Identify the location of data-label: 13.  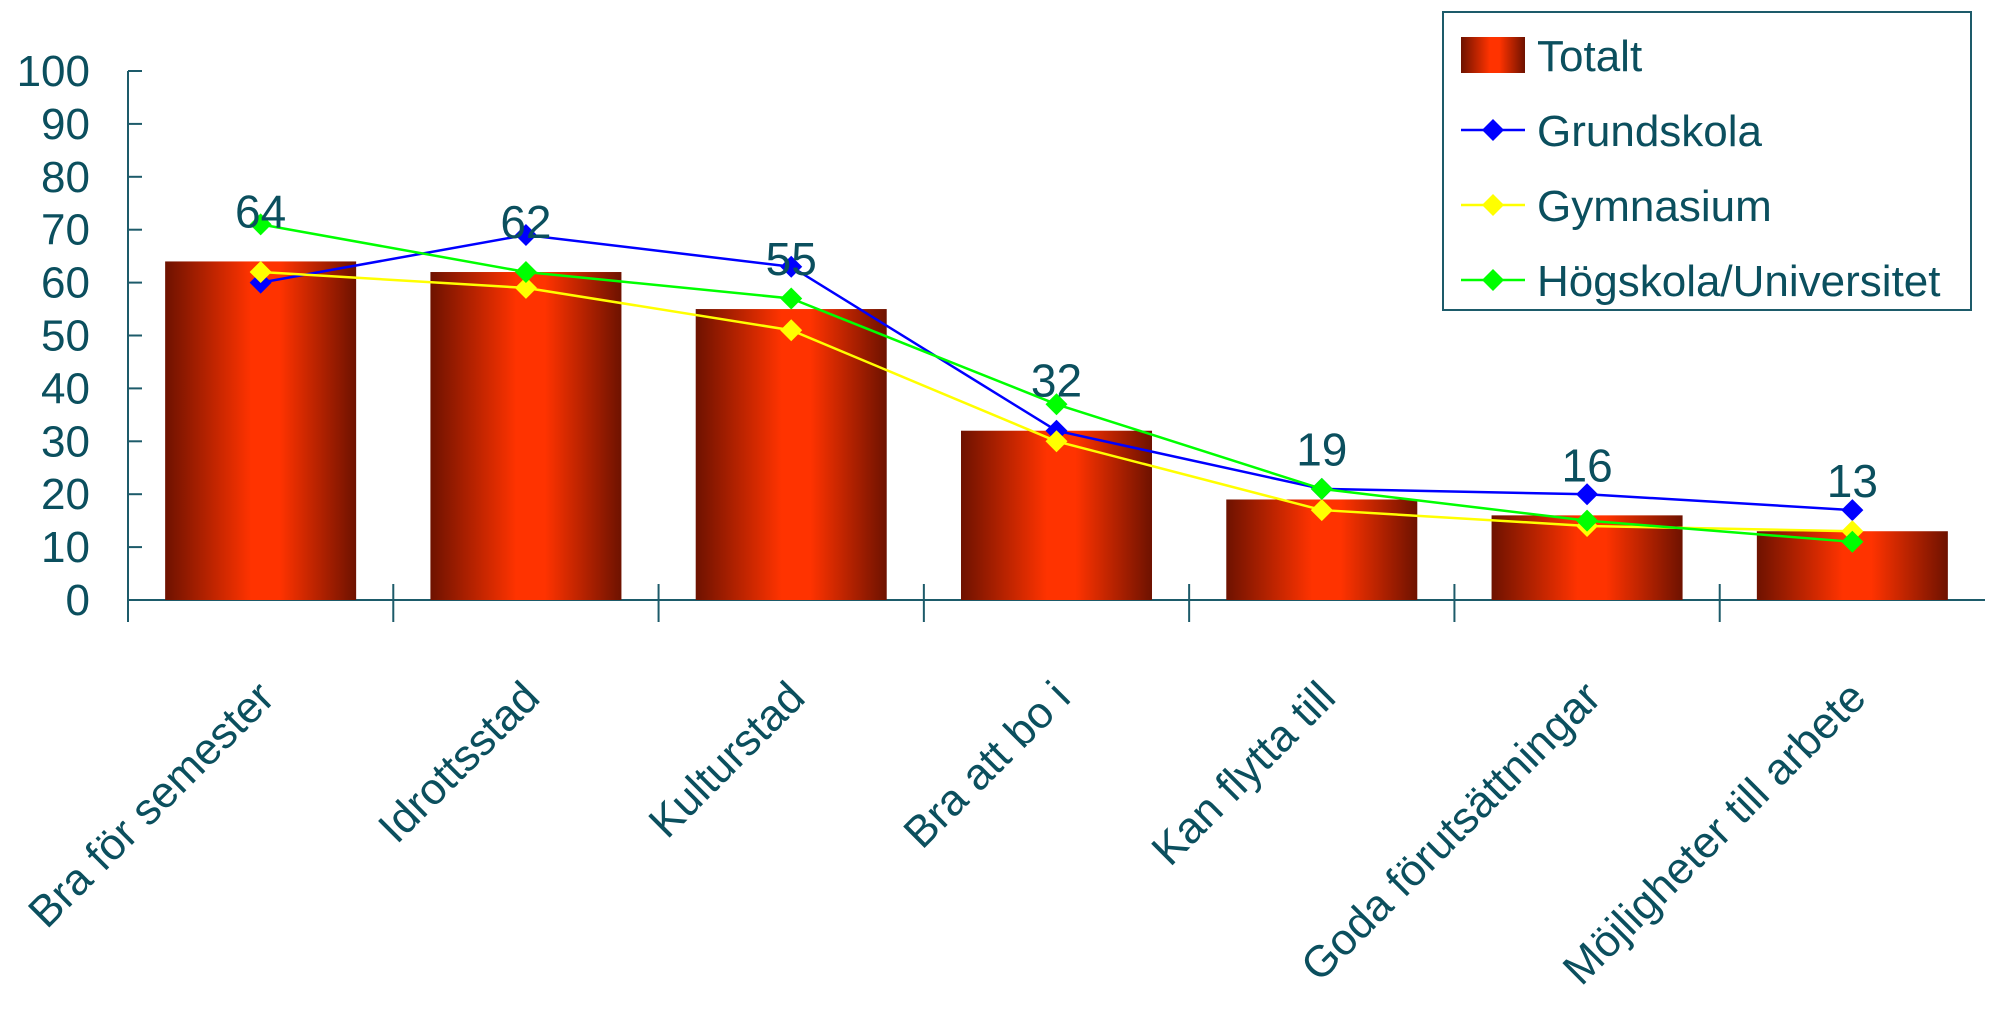
(1852, 481).